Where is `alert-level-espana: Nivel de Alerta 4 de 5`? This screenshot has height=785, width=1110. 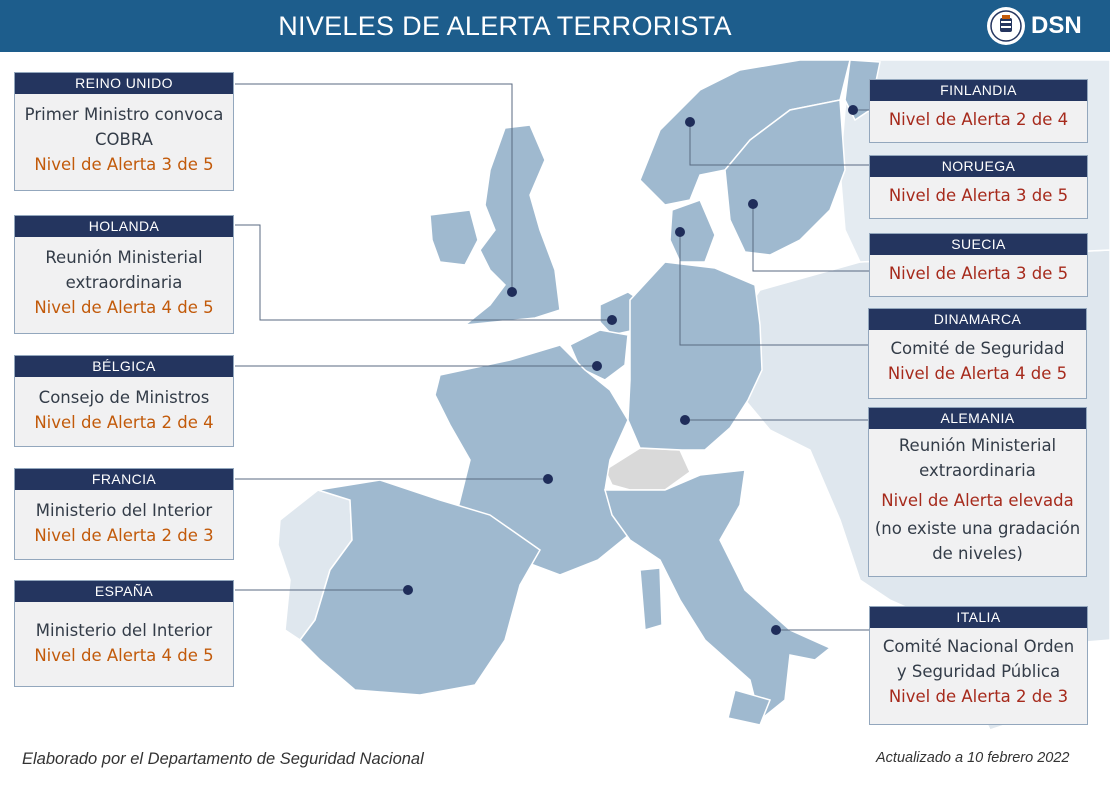 alert-level-espana: Nivel de Alerta 4 de 5 is located at coordinates (124, 655).